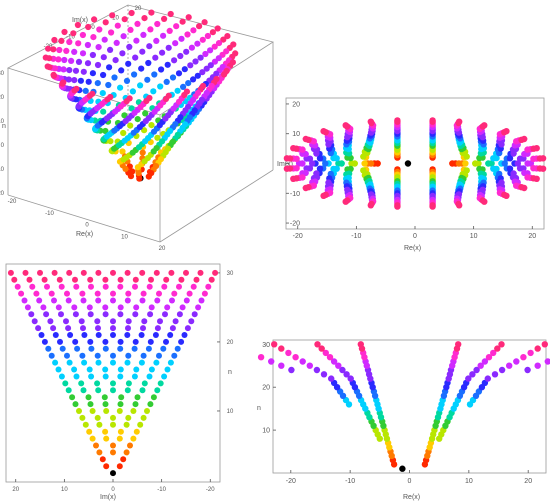 This screenshot has width=550, height=501. I want to click on x-tick-label: -20, so click(298, 236).